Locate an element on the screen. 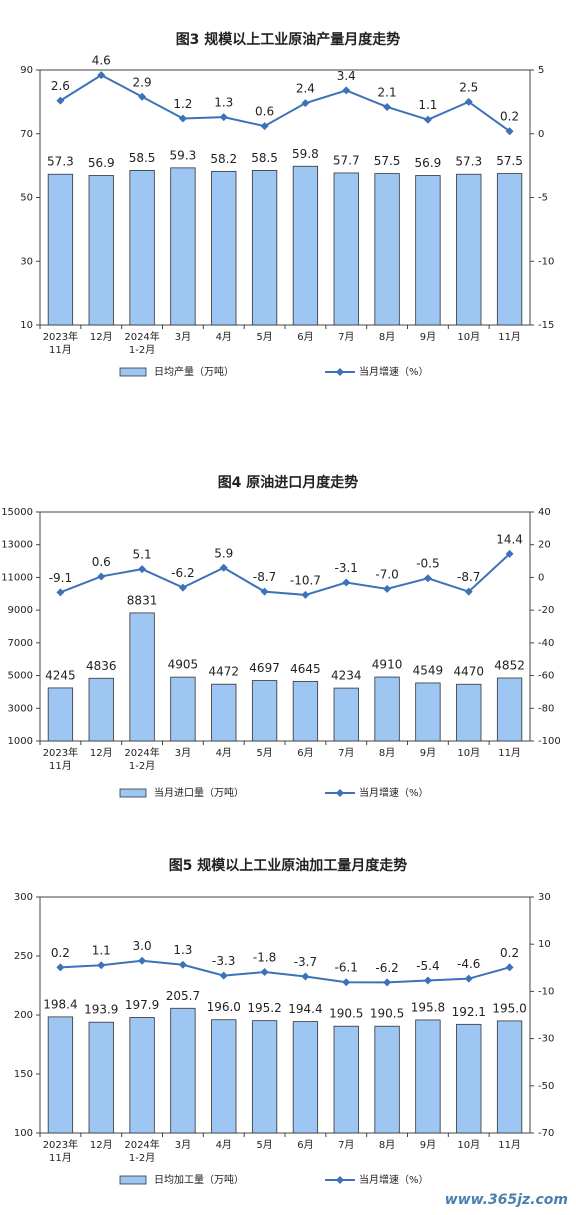 This screenshot has width=576, height=1215. line-value-label: -3.1 is located at coordinates (346, 568).